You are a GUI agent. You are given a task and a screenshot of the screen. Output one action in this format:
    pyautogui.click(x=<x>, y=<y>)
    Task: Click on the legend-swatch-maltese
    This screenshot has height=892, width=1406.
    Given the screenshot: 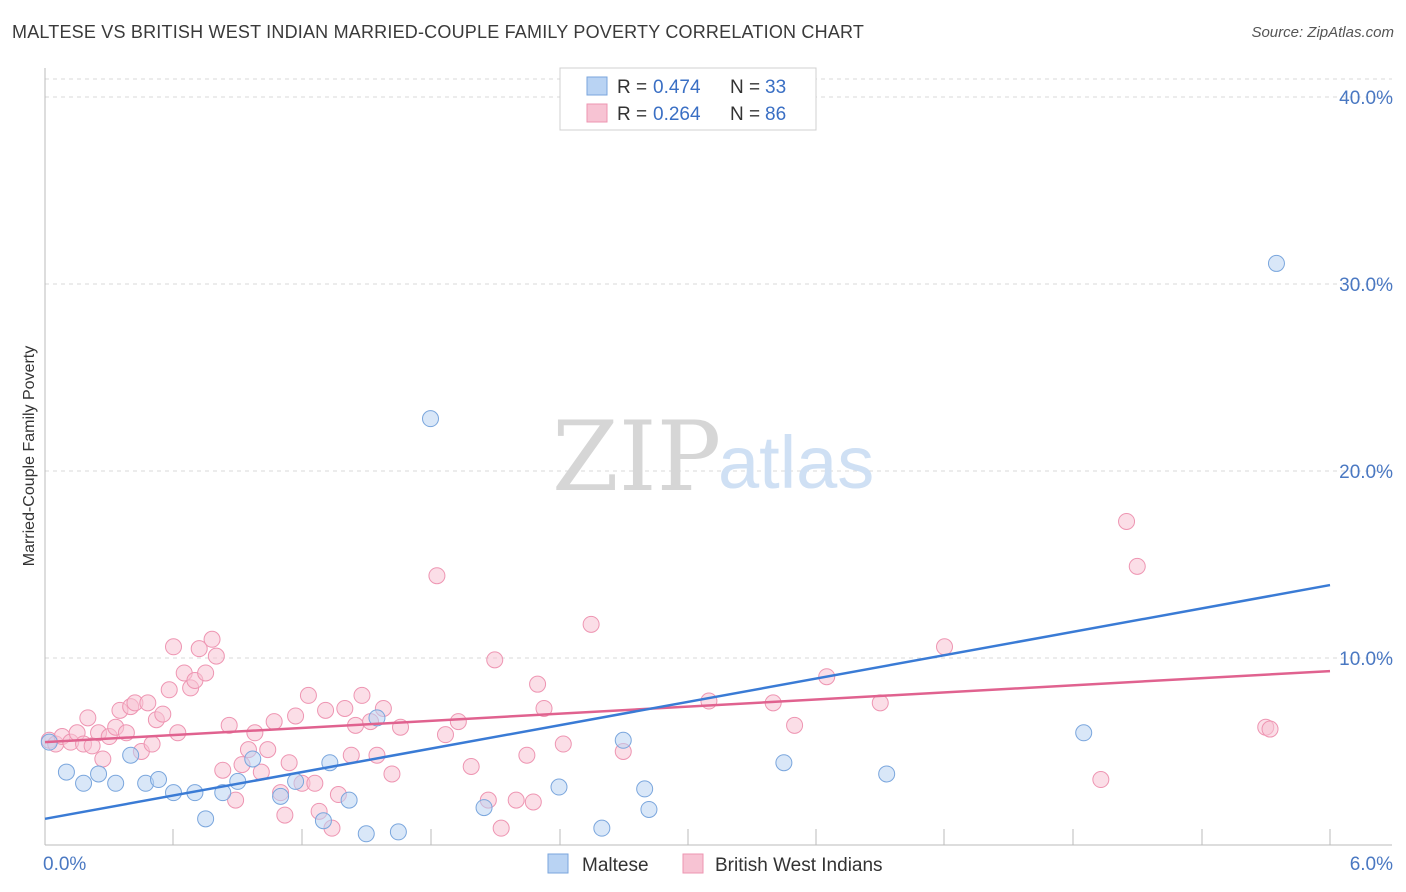 What is the action you would take?
    pyautogui.click(x=597, y=86)
    